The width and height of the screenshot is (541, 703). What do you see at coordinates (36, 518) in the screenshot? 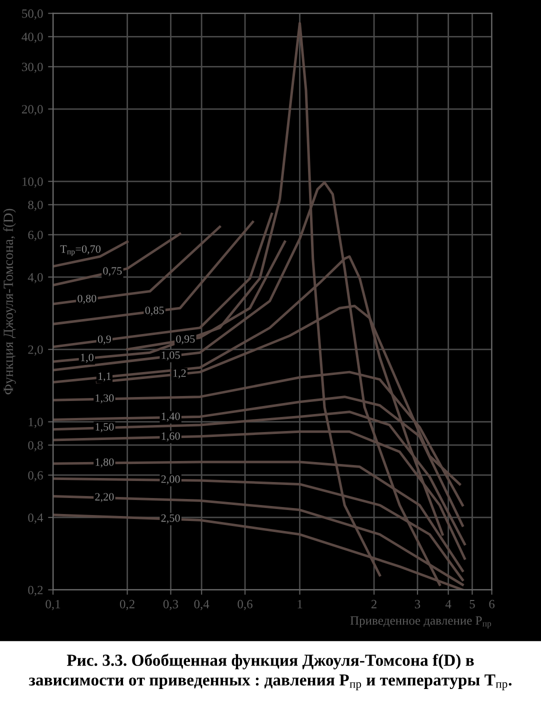
I see `y-tick-label: 0,4` at bounding box center [36, 518].